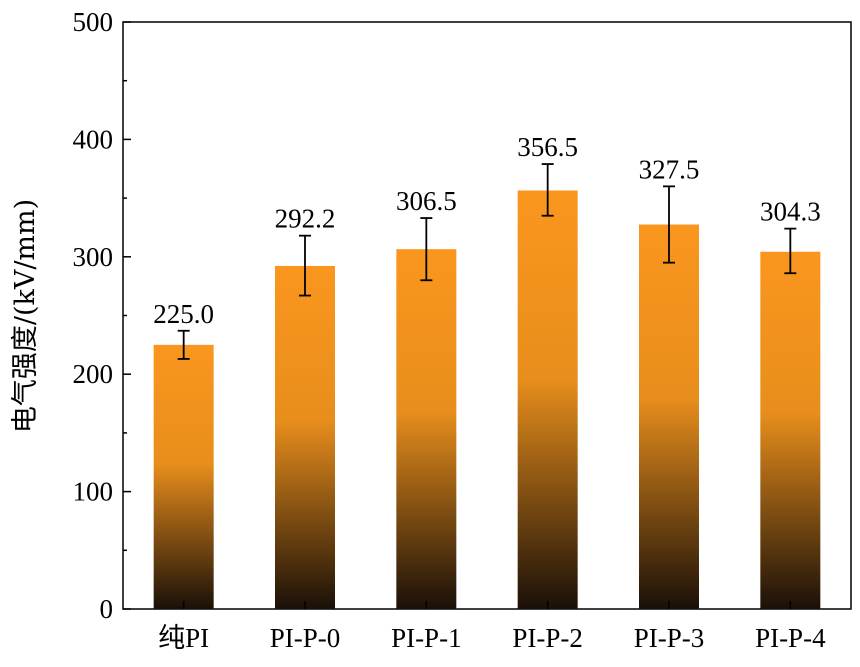  I want to click on y-tick-label: 400, so click(93, 139).